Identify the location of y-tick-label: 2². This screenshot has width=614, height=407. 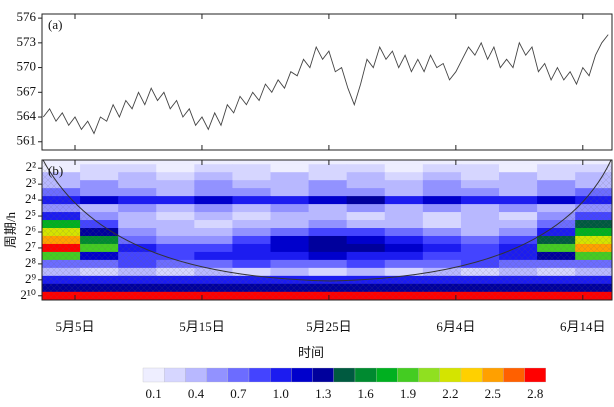
(31, 166).